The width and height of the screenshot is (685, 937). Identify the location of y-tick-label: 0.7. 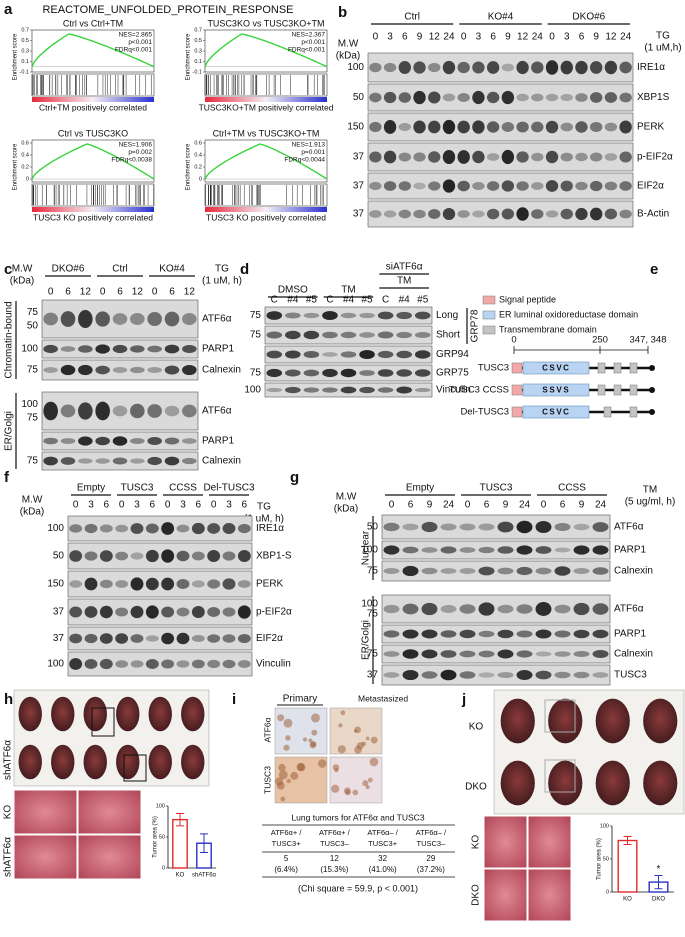
(25, 30).